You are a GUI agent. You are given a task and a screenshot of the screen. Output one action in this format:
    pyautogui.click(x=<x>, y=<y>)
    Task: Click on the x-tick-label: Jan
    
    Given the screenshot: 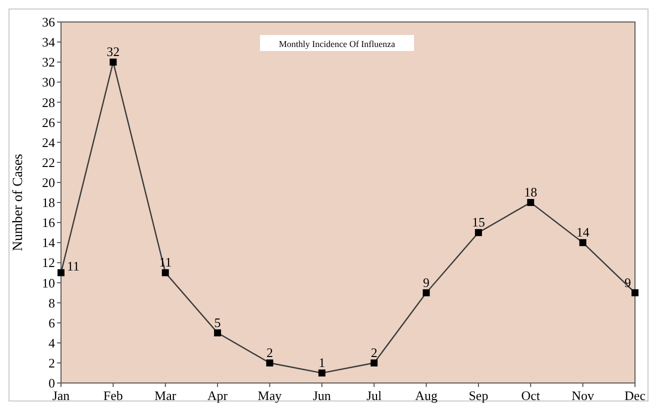 What is the action you would take?
    pyautogui.click(x=61, y=395)
    